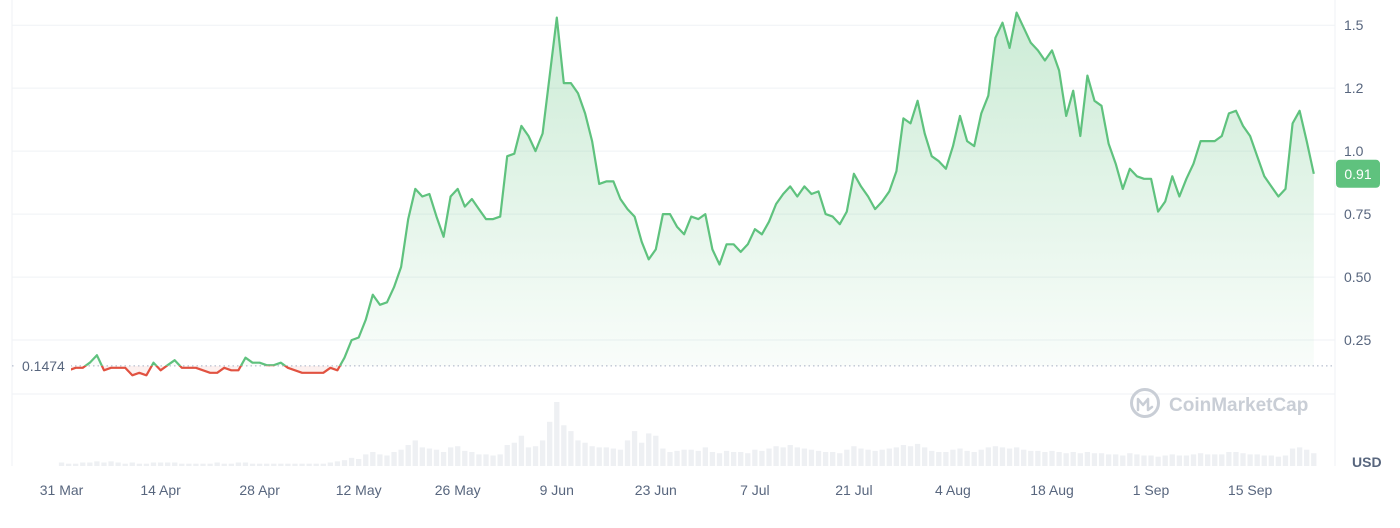 The width and height of the screenshot is (1400, 528). Describe the element at coordinates (1357, 214) in the screenshot. I see `y-tick-label: 0.75` at that location.